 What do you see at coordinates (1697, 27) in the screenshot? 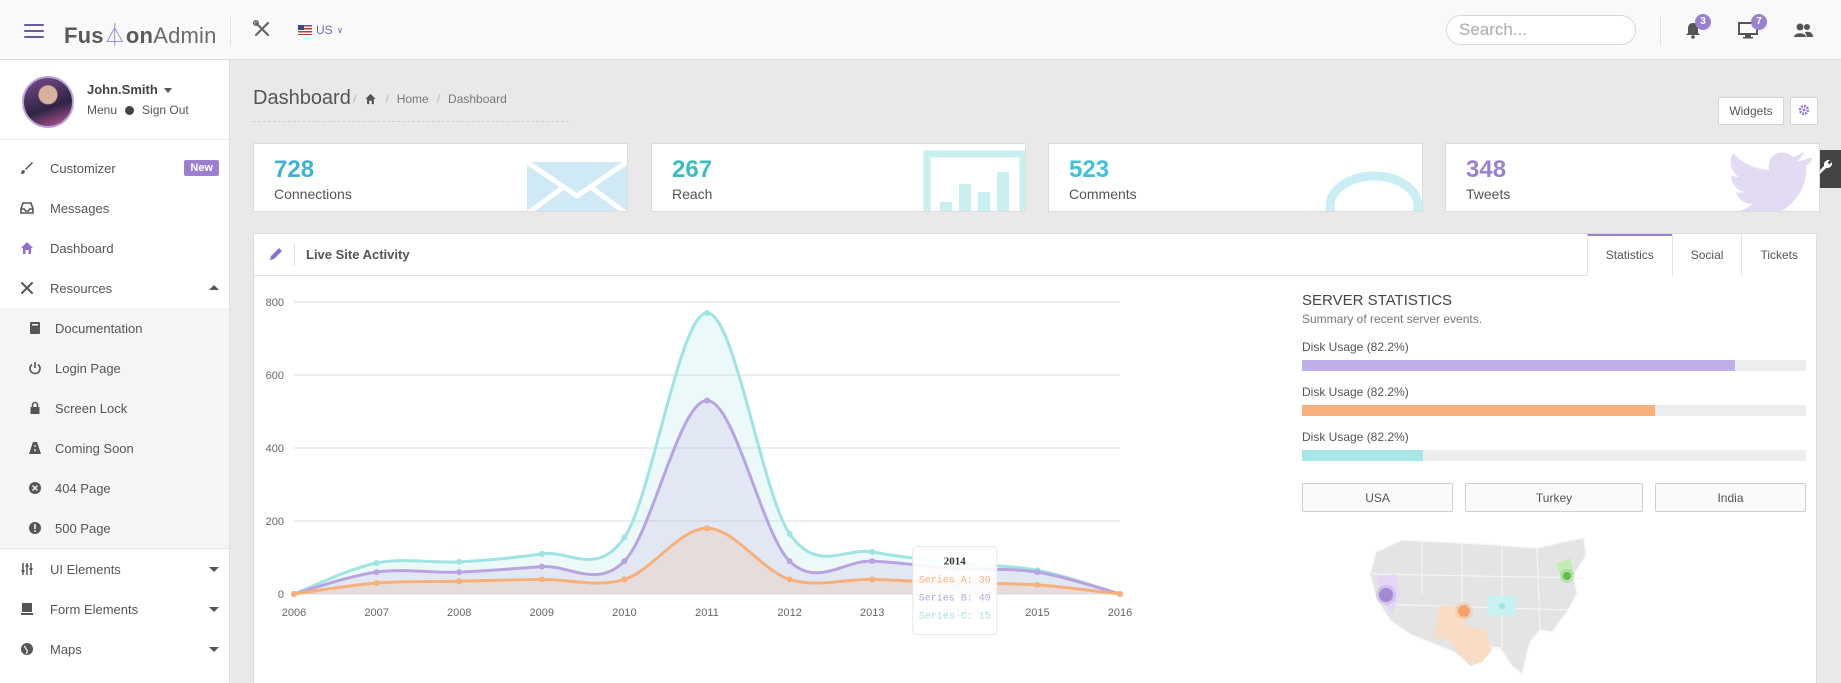
I see `notifications-button: 3` at bounding box center [1697, 27].